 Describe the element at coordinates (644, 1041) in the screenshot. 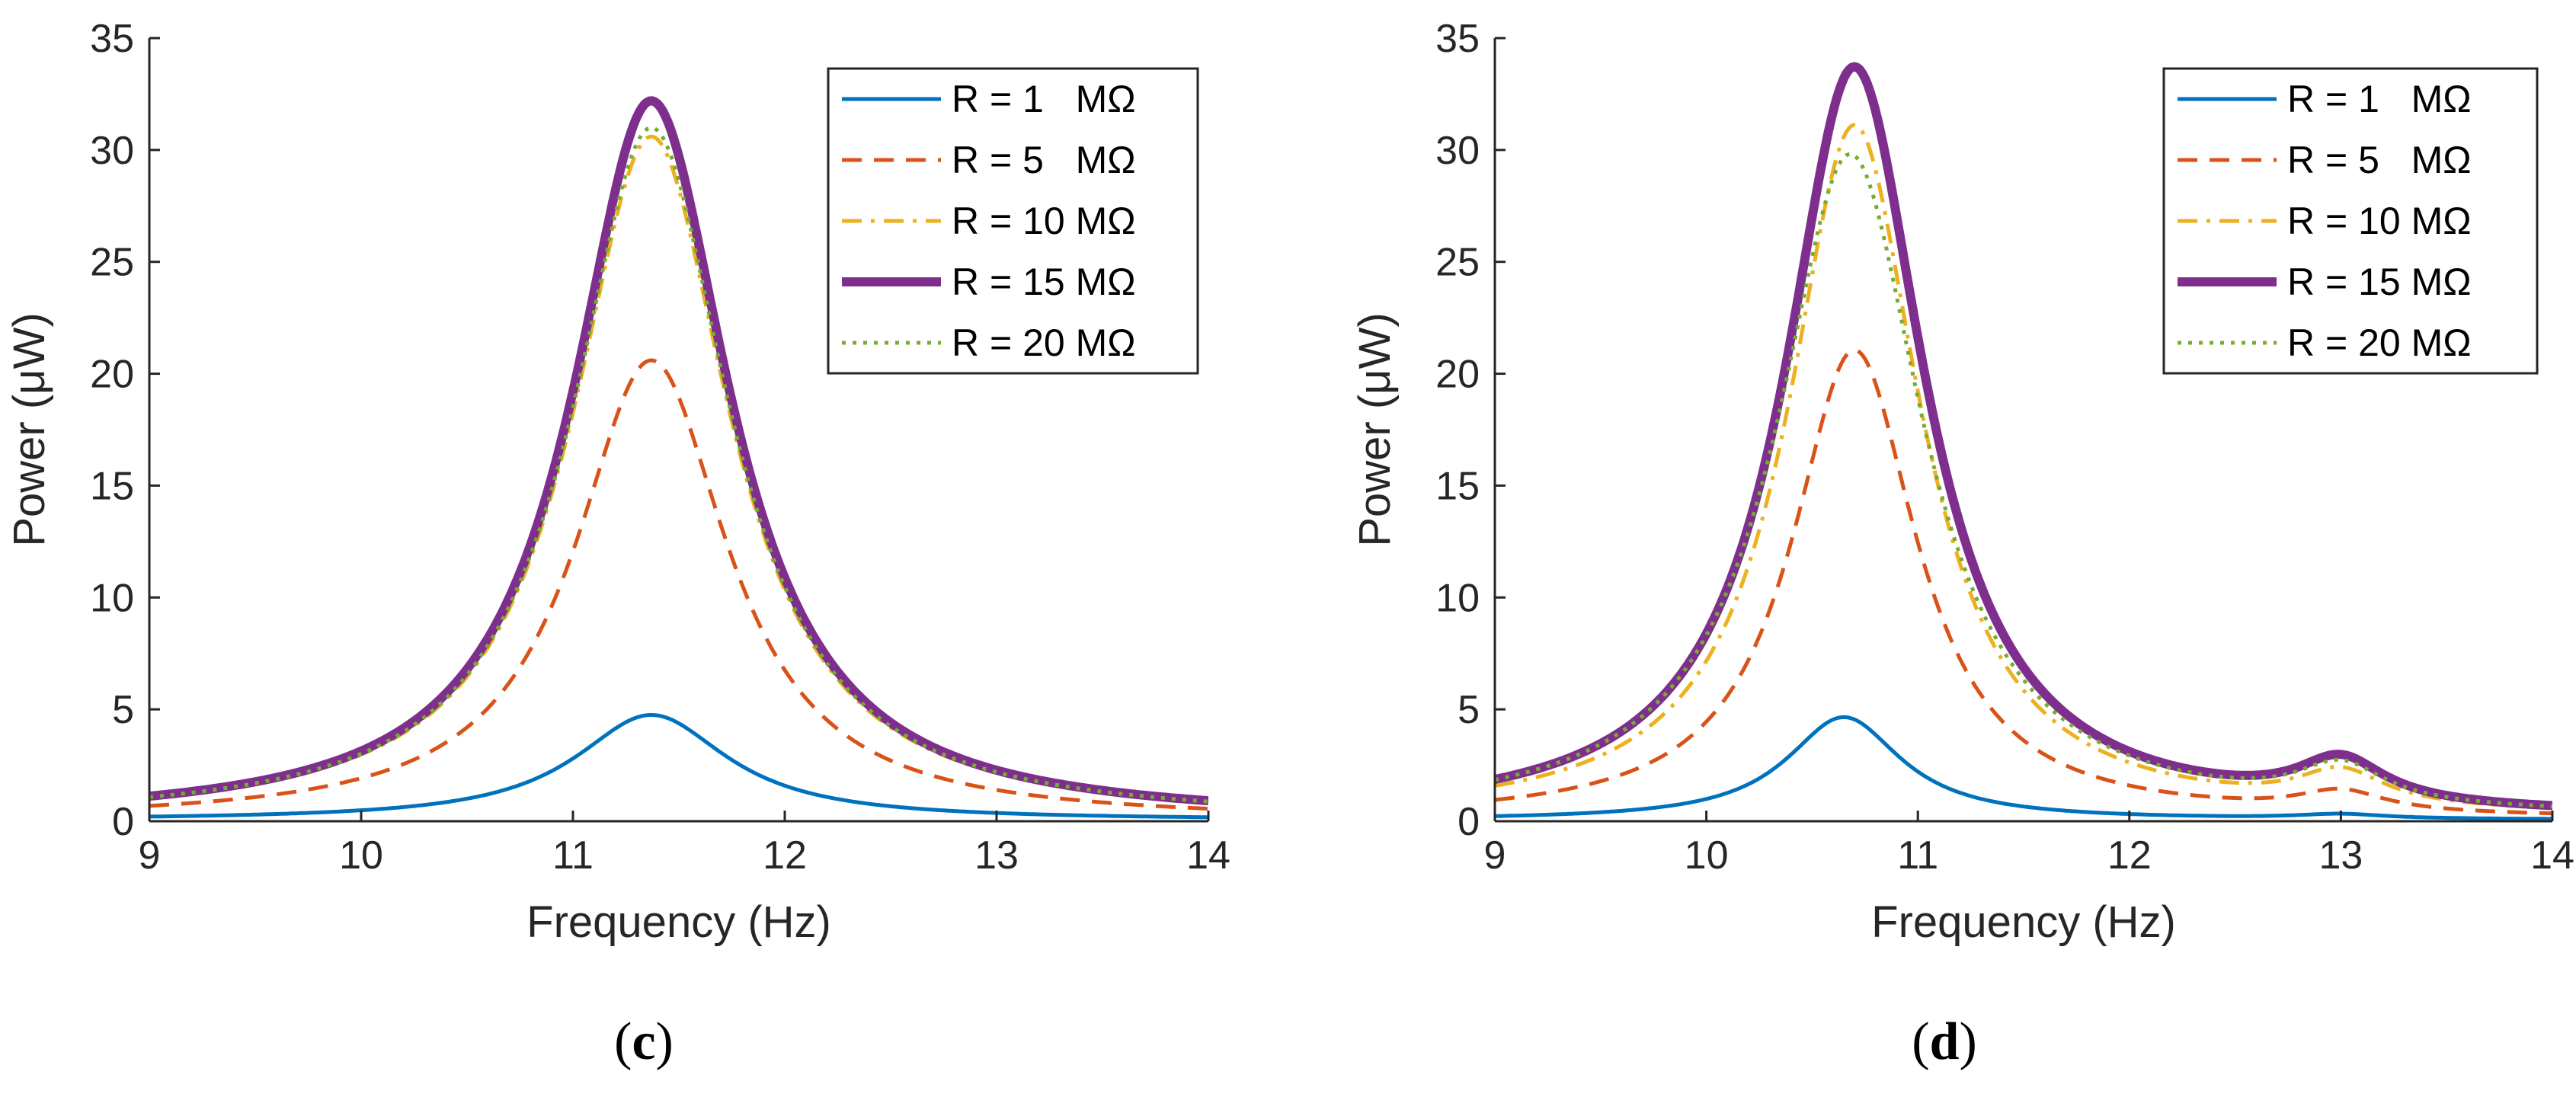

I see `panel-label-c: (c)` at that location.